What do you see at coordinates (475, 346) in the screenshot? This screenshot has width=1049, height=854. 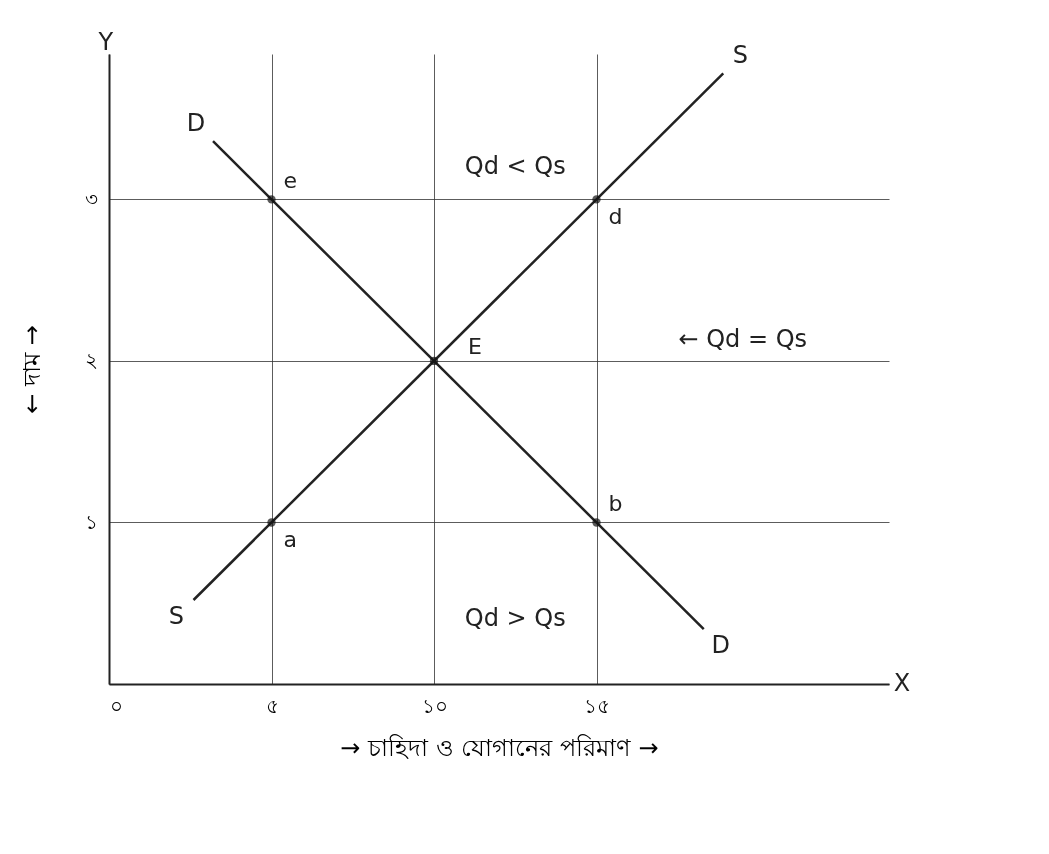 I see `data-label: E` at bounding box center [475, 346].